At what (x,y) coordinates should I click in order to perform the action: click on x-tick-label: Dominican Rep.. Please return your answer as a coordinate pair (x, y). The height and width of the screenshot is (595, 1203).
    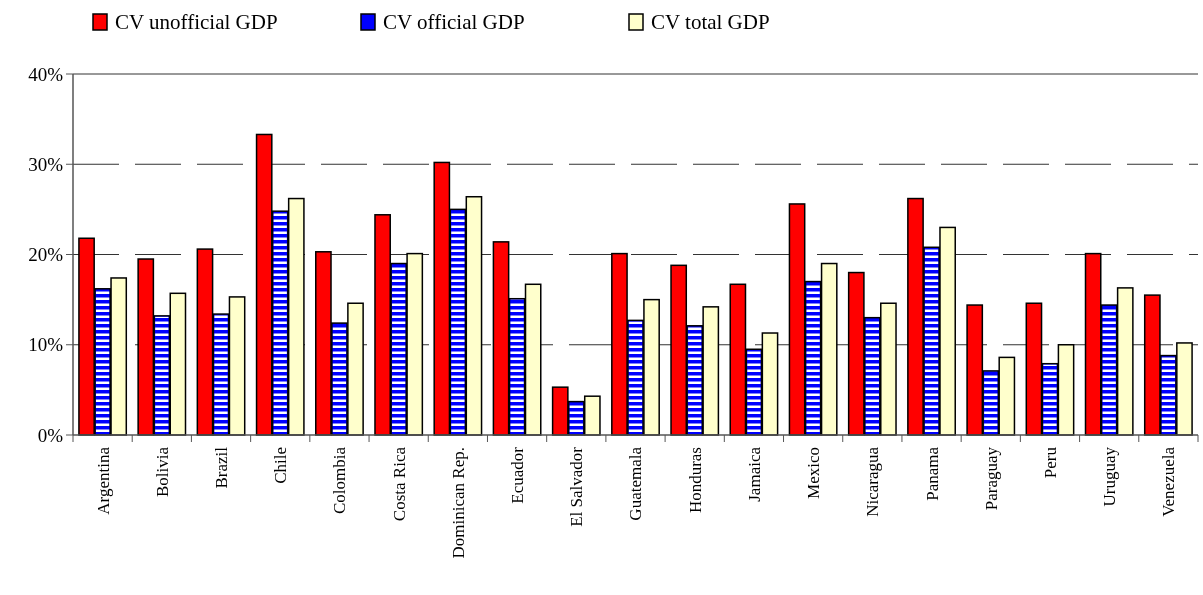
    Looking at the image, I should click on (458, 503).